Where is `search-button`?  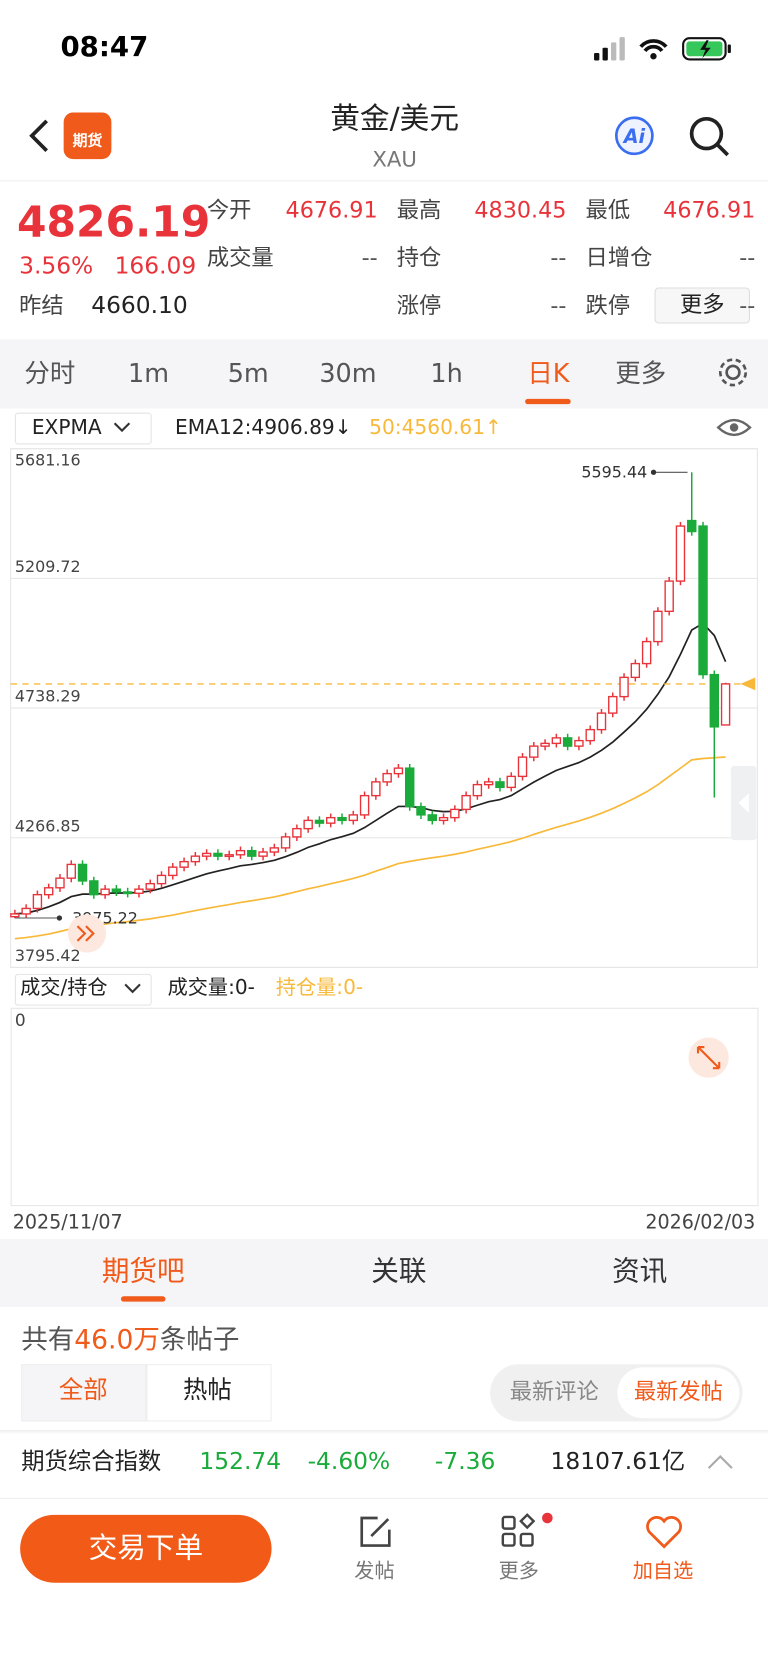 search-button is located at coordinates (709, 137).